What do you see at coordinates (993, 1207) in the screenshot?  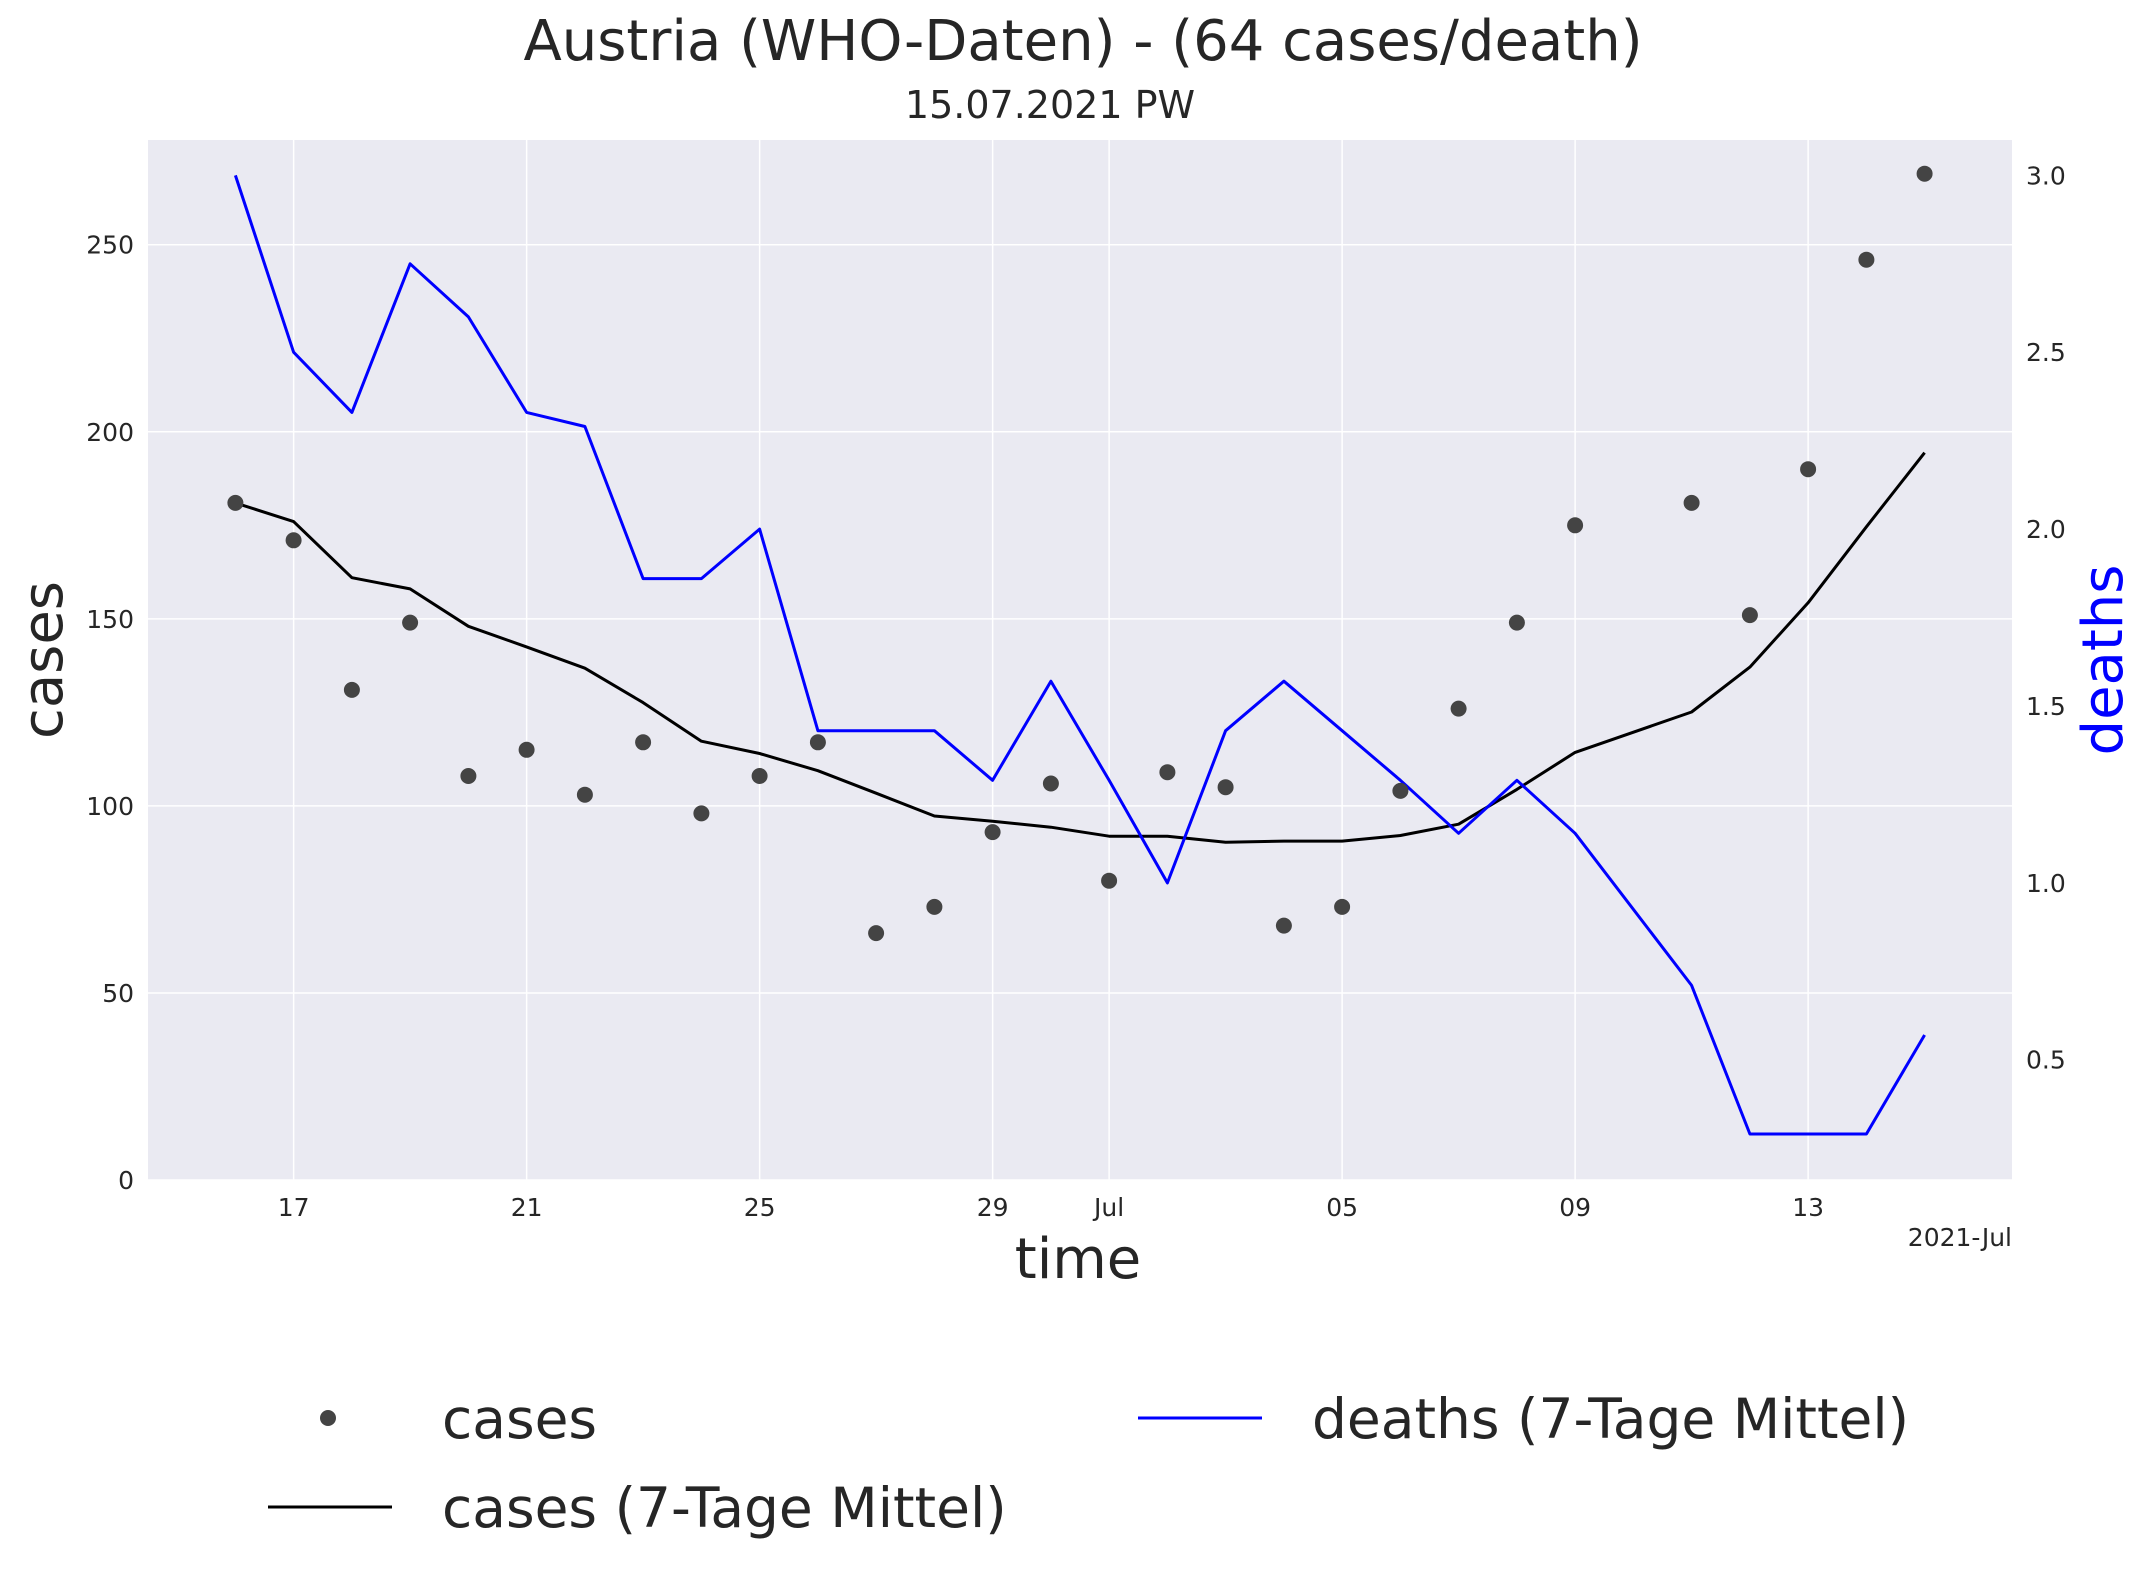 I see `x-tick-label: 29` at bounding box center [993, 1207].